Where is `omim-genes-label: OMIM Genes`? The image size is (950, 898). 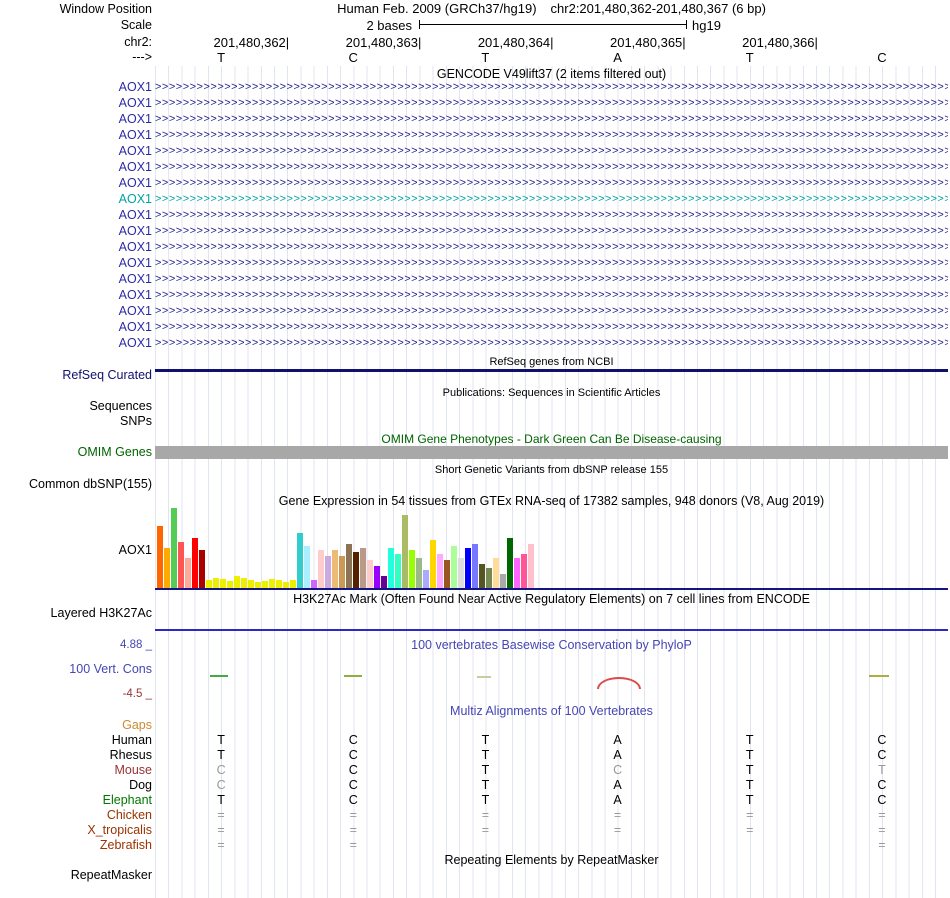
omim-genes-label: OMIM Genes is located at coordinates (114, 452).